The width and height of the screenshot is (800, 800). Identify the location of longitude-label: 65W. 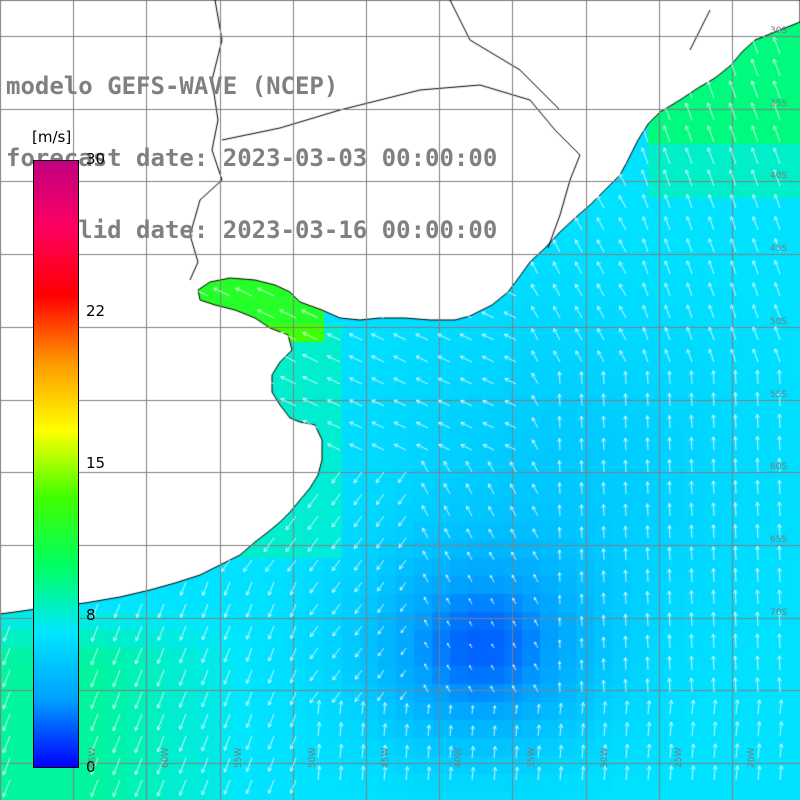
(93, 757).